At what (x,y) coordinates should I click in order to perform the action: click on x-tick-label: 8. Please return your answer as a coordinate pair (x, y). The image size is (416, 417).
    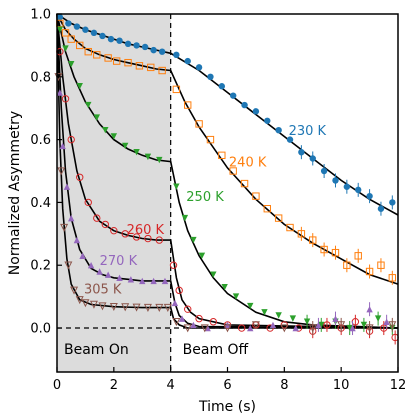
    Looking at the image, I should click on (284, 385).